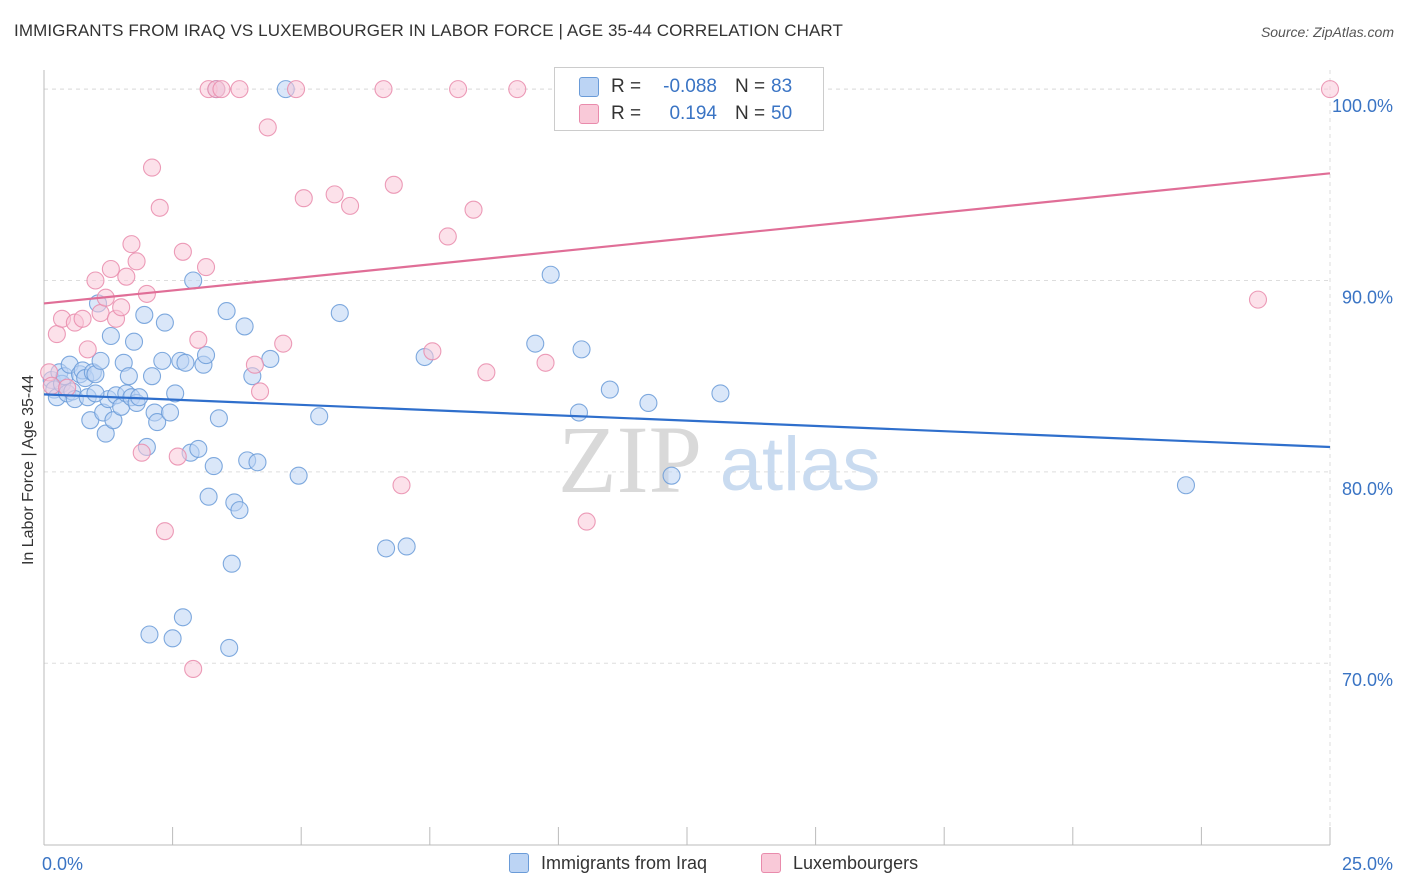 The width and height of the screenshot is (1406, 892). Describe the element at coordinates (771, 863) in the screenshot. I see `legend-swatch-luxembourgers` at that location.